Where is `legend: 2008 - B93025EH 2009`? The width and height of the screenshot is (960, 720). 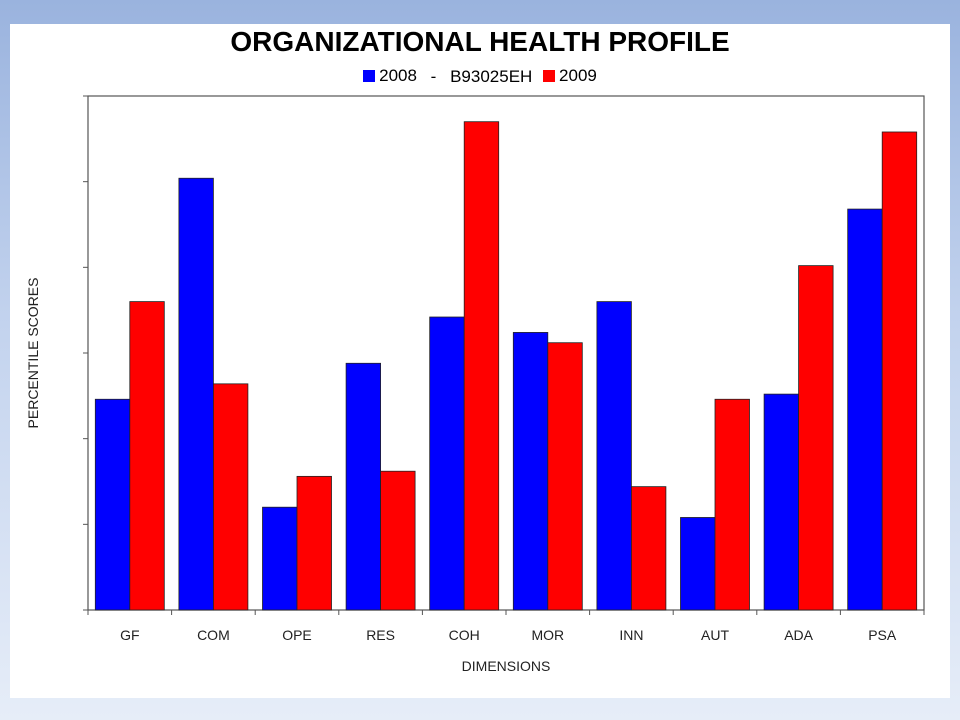
legend: 2008 - B93025EH 2009 is located at coordinates (480, 76).